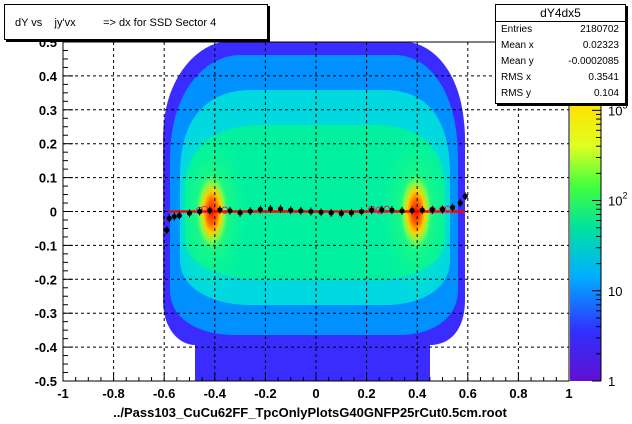 Image resolution: width=632 pixels, height=424 pixels. I want to click on y-tick-label: 0.2, so click(48, 144).